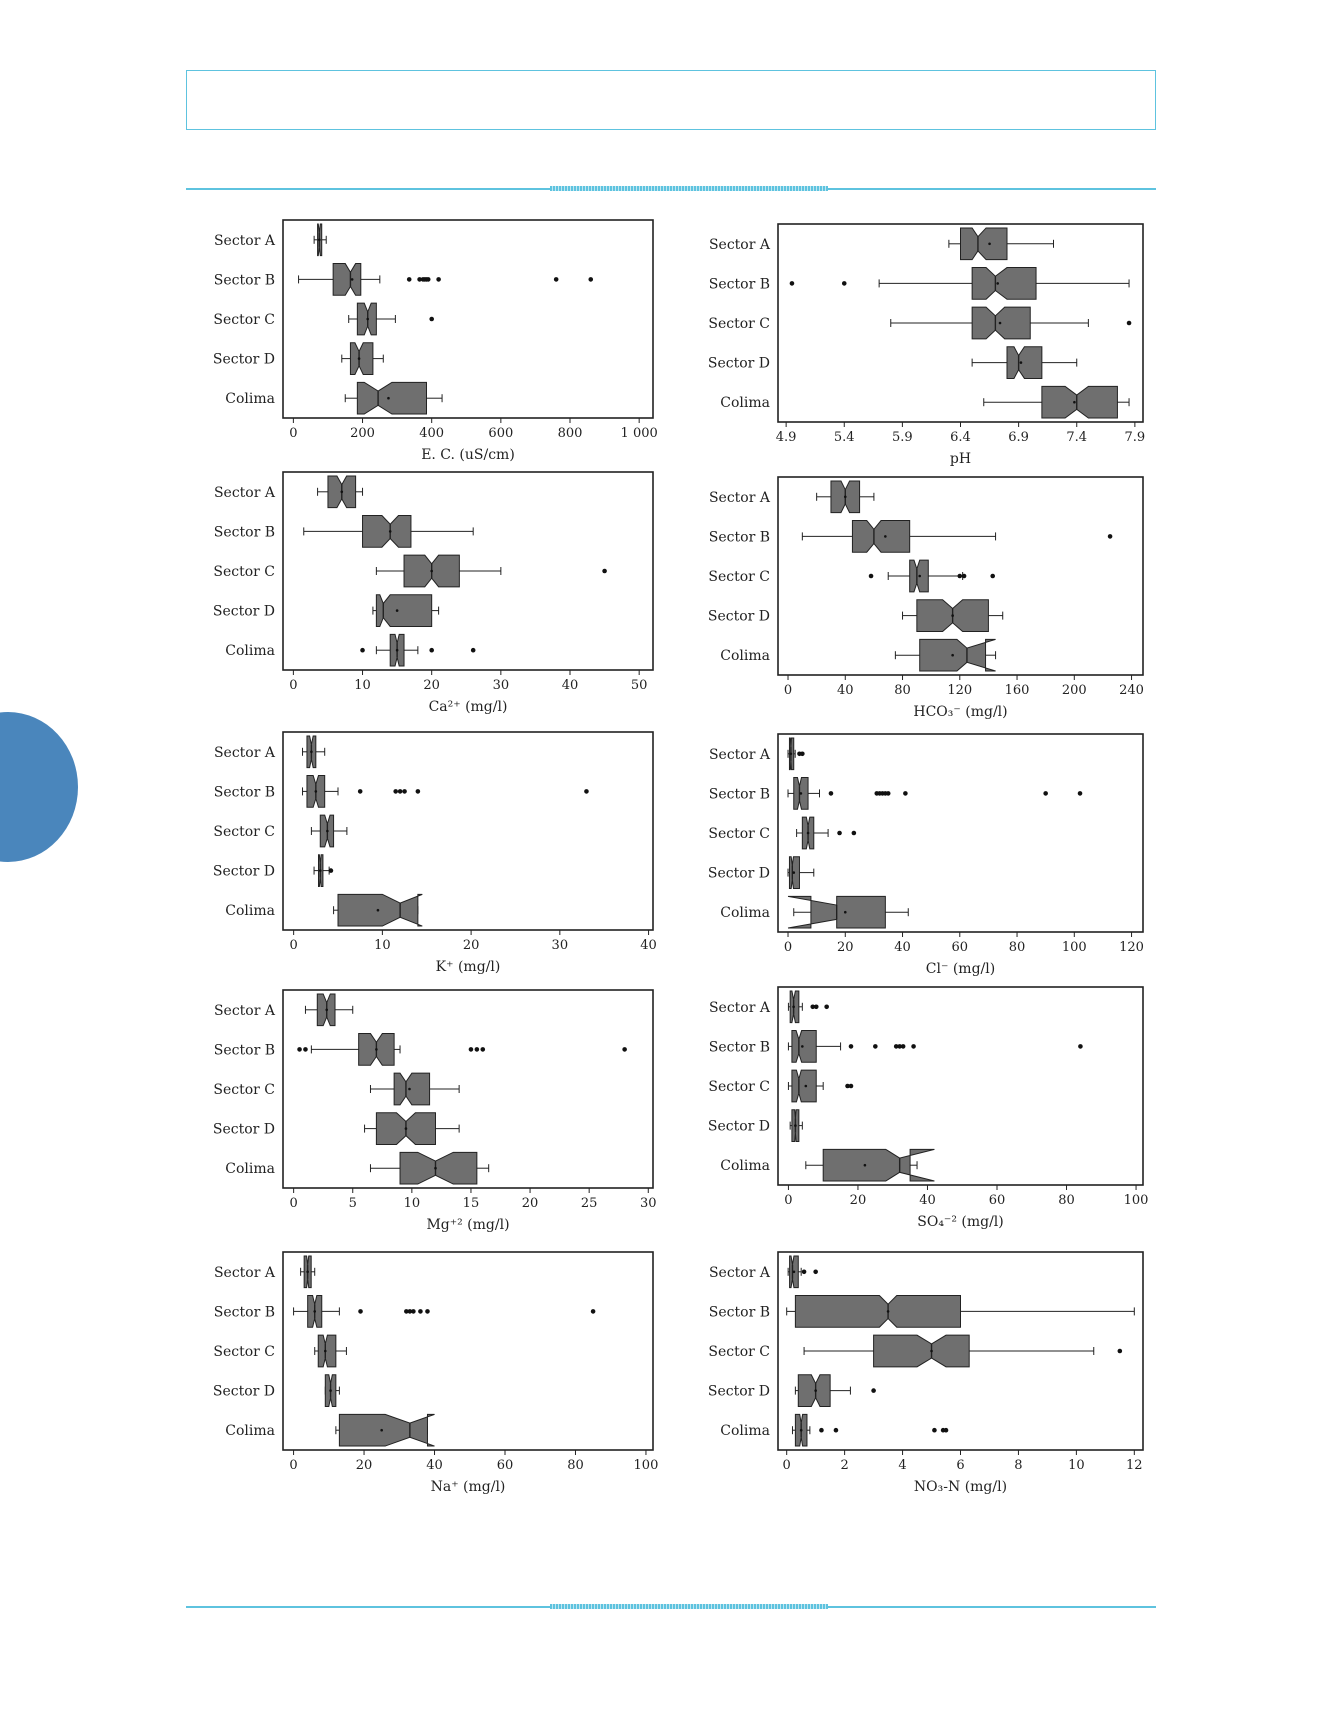 The image size is (1338, 1731). I want to click on chart8-box-sector-b, so click(444, 1311).